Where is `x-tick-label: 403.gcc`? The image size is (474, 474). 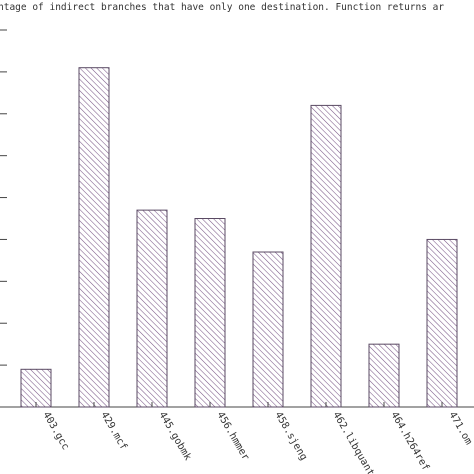 x-tick-label: 403.gcc is located at coordinates (55, 431).